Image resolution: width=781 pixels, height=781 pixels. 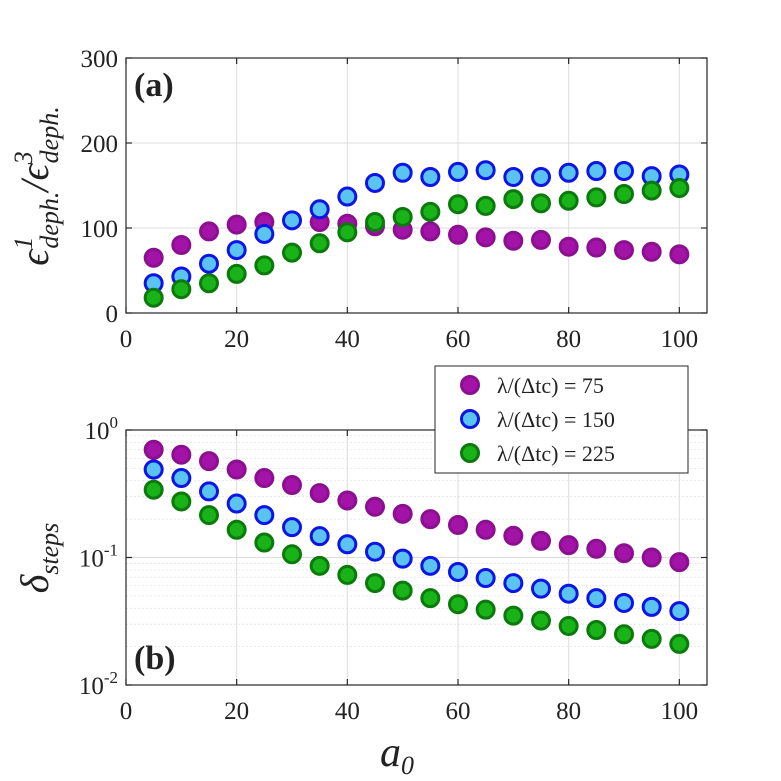 I want to click on y-tick-label: 10⁻², so click(x=98, y=684).